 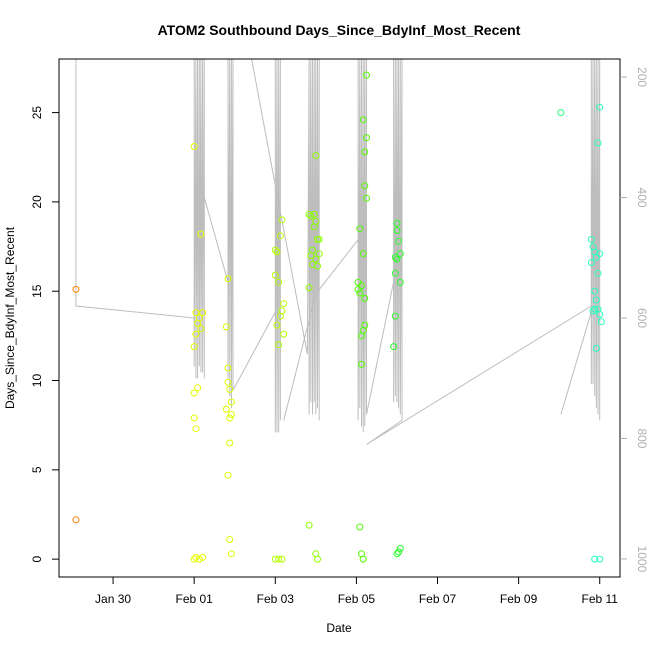 I want to click on y-tick-label: 15, so click(x=37, y=291).